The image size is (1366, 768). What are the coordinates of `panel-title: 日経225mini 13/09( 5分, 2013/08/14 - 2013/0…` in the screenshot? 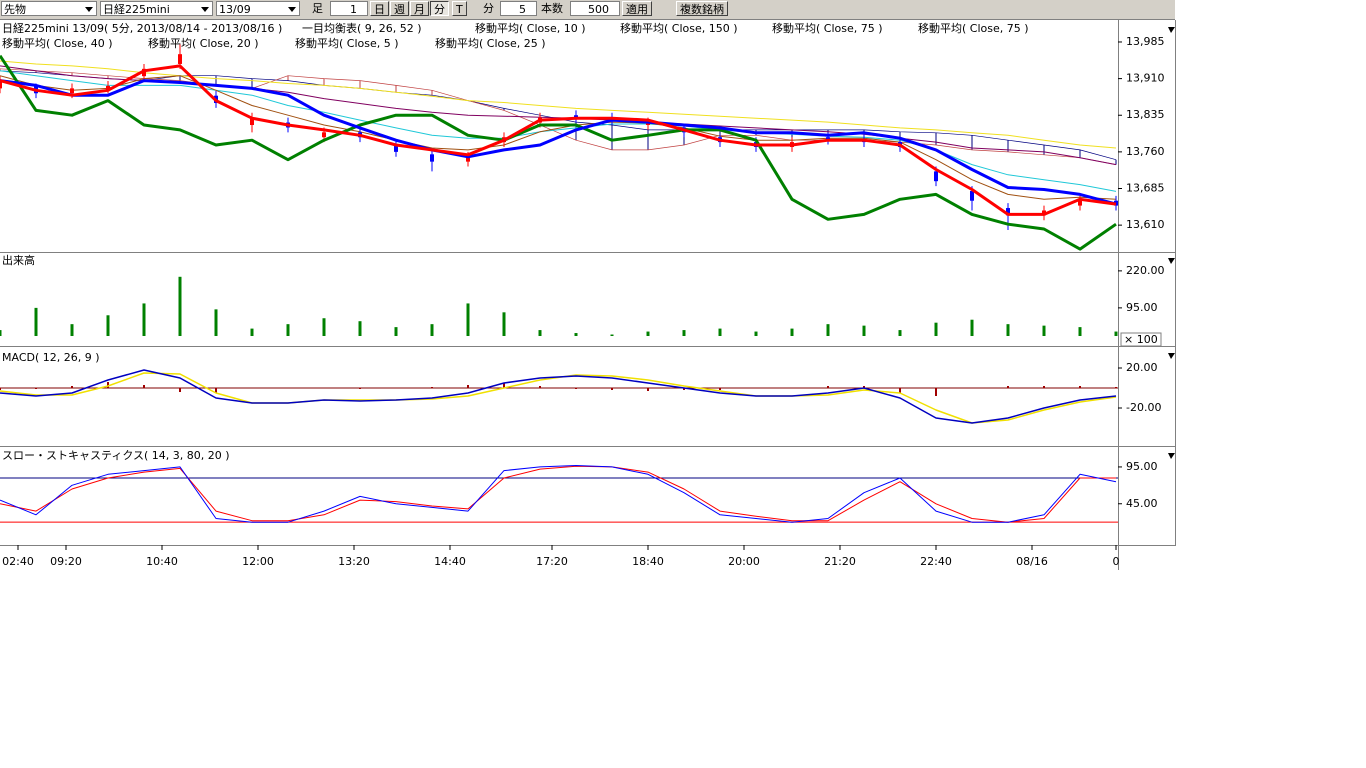 It's located at (142, 28).